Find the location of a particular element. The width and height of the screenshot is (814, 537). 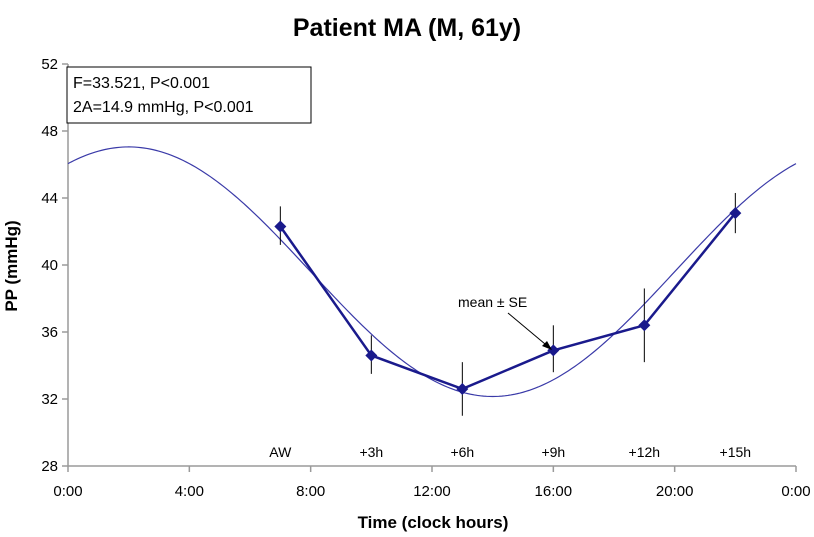

x-axis-title: Time (clock hours) is located at coordinates (433, 522).